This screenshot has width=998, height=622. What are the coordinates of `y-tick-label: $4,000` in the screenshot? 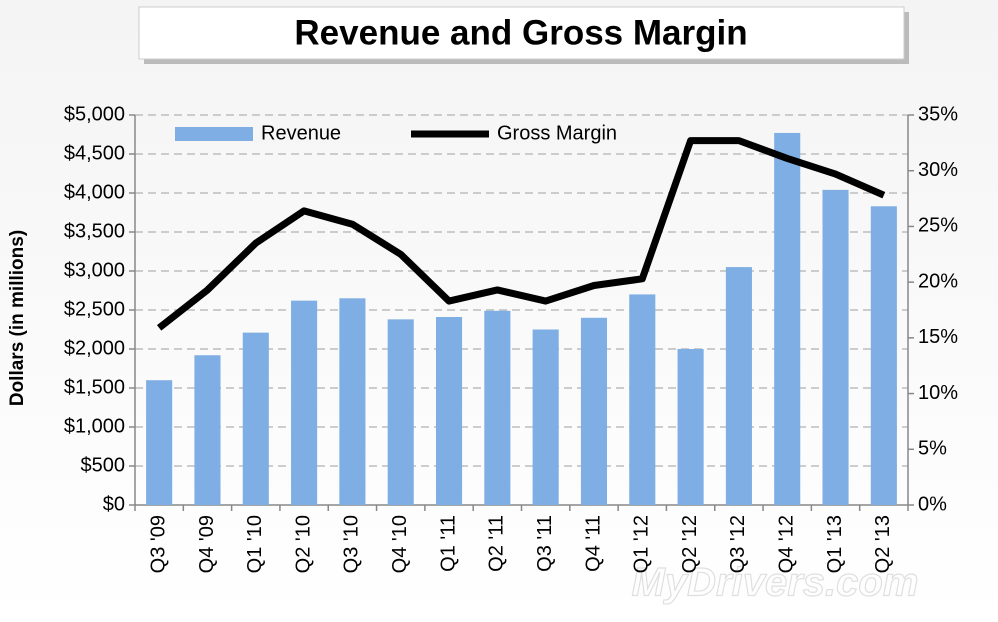 It's located at (94, 192).